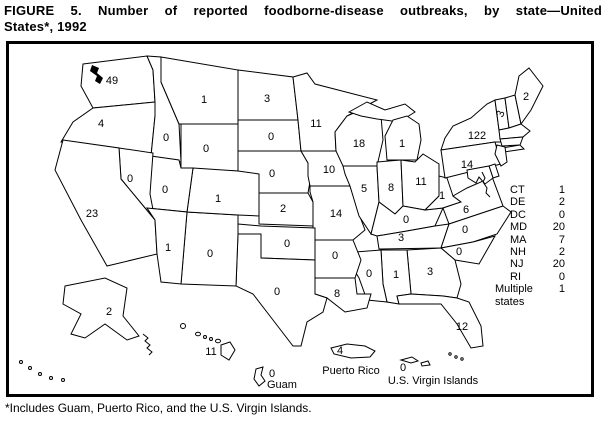 Image resolution: width=606 pixels, height=430 pixels. Describe the element at coordinates (112, 81) in the screenshot. I see `state-value-wa: 49` at that location.